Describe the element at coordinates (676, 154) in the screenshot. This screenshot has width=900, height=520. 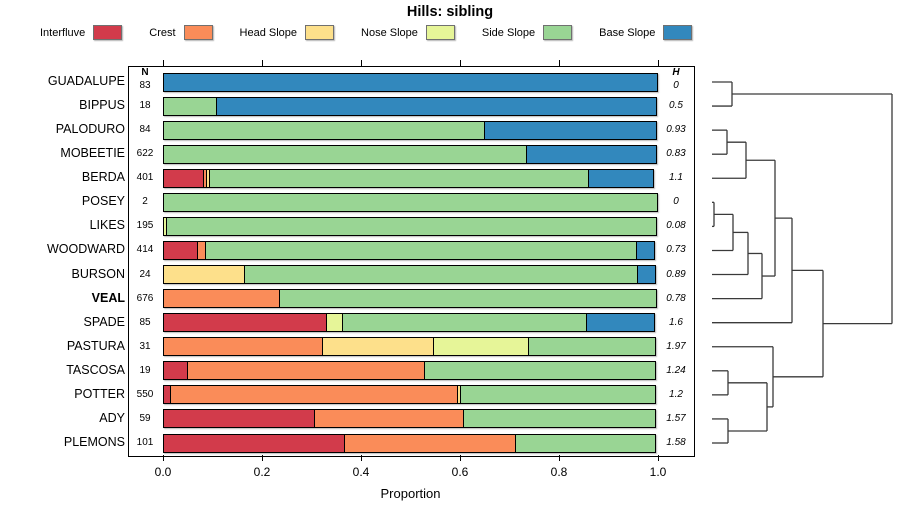
I see `h-value: 0.83` at that location.